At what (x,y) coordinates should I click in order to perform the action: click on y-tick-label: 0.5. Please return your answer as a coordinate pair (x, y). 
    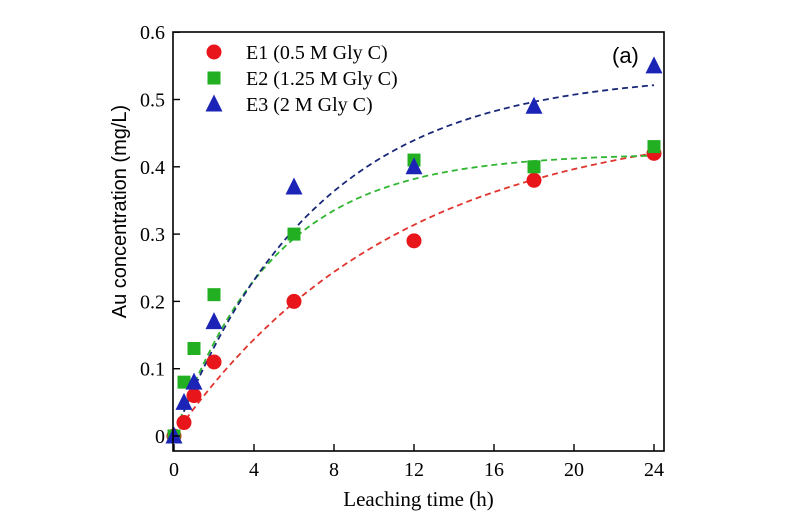
    Looking at the image, I should click on (152, 101).